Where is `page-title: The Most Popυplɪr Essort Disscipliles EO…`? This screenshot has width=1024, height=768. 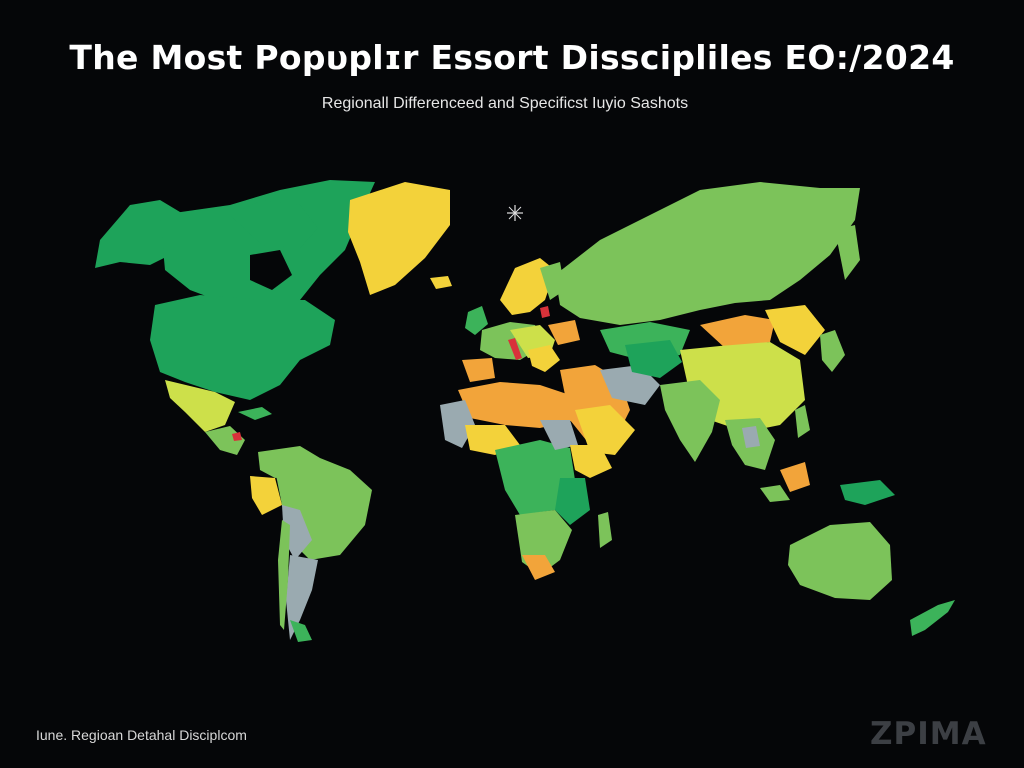 page-title: The Most Popυplɪr Essort Disscipliles EO… is located at coordinates (512, 57).